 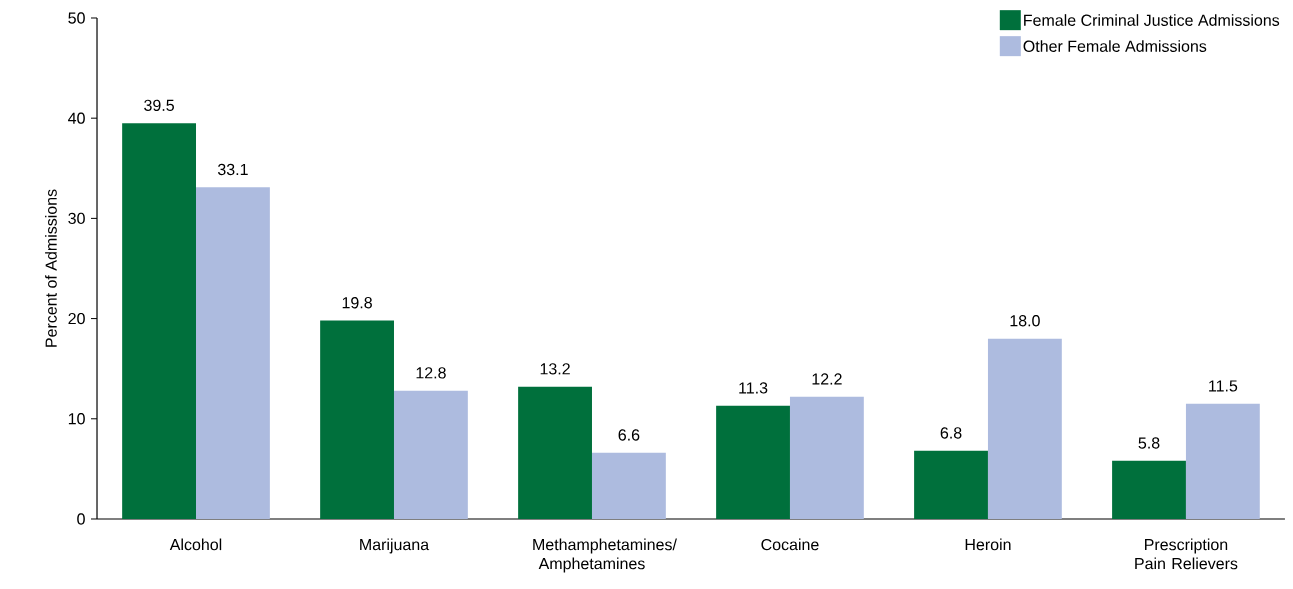 I want to click on x-tick-label: Cocaine, so click(x=790, y=544).